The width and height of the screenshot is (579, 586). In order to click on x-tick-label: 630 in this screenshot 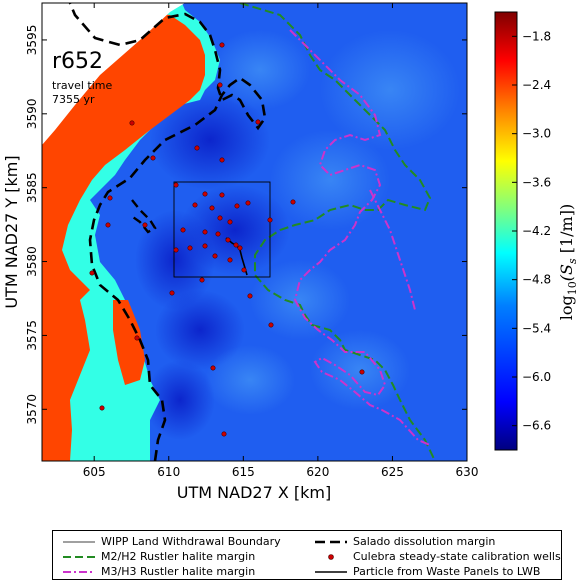, I will do `click(467, 472)`.